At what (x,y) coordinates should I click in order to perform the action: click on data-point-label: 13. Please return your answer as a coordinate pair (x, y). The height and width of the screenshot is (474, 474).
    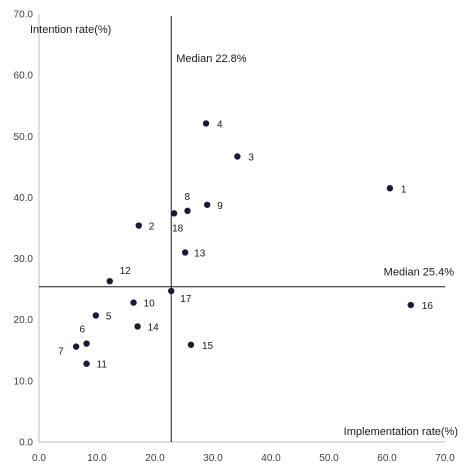
    Looking at the image, I should click on (200, 253).